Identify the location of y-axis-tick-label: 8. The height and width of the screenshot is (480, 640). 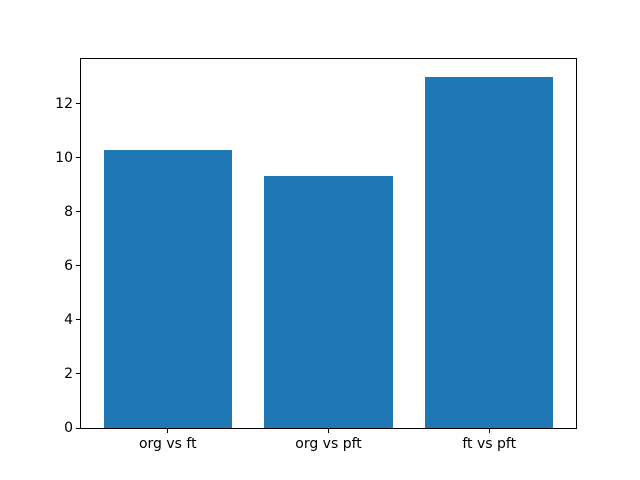
(68, 211).